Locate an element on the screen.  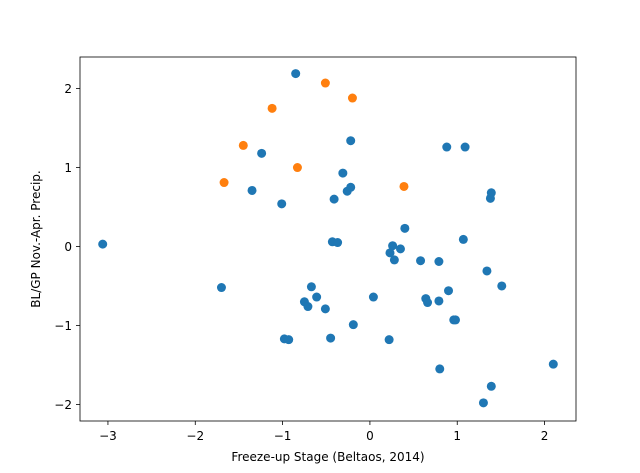
y-tick-label: 1 is located at coordinates (68, 168).